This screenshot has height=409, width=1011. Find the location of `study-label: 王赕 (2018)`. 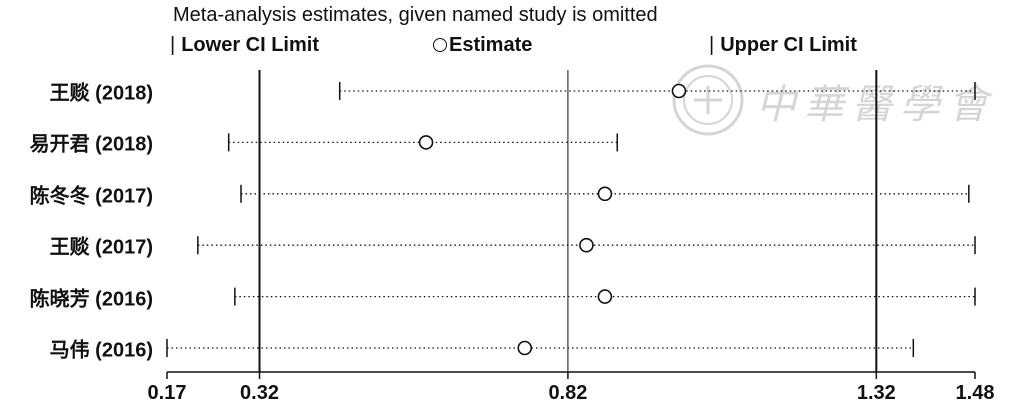

study-label: 王赕 (2018) is located at coordinates (101, 93).